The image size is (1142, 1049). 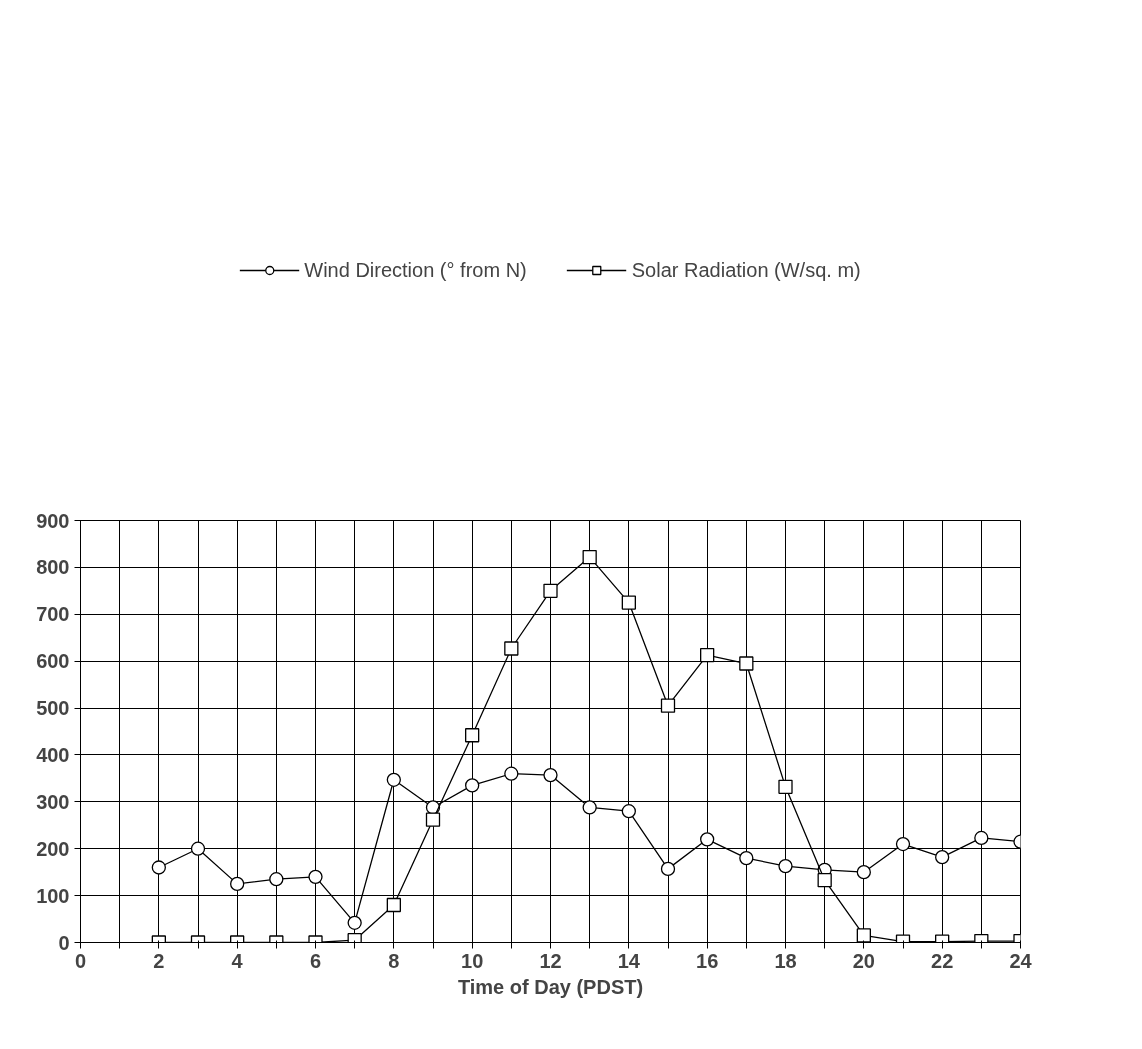 I want to click on y-tick-label: 300, so click(x=53, y=801).